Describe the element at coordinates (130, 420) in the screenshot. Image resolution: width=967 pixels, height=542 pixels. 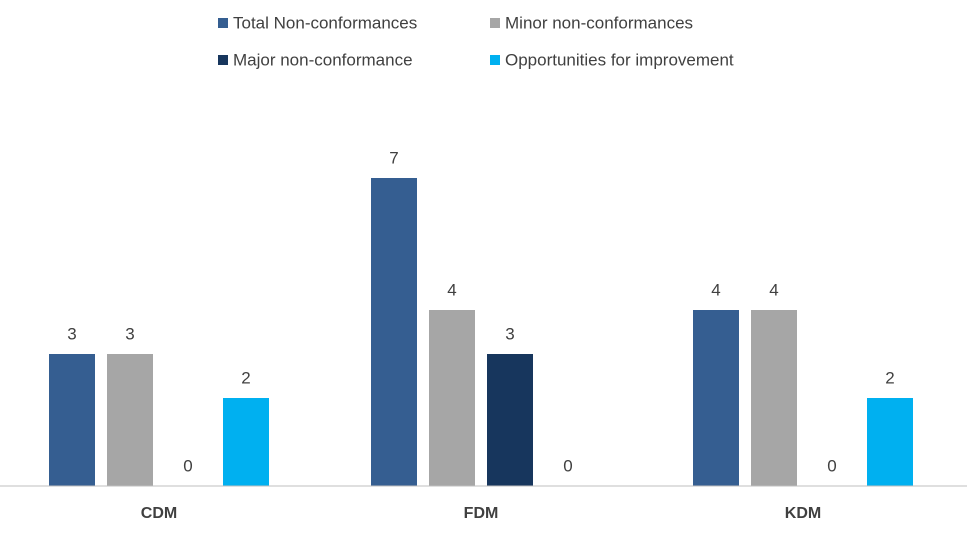
I see `bar-cdm-minor-non-conformances` at that location.